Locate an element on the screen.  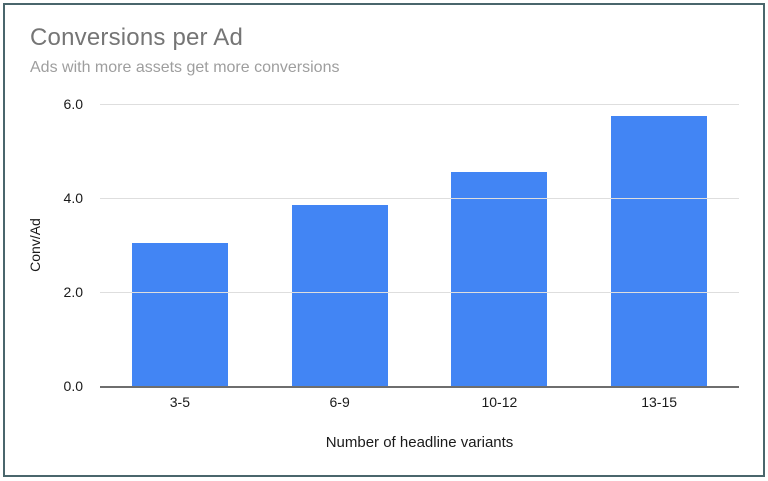
x-category-label: 10-12 is located at coordinates (499, 402).